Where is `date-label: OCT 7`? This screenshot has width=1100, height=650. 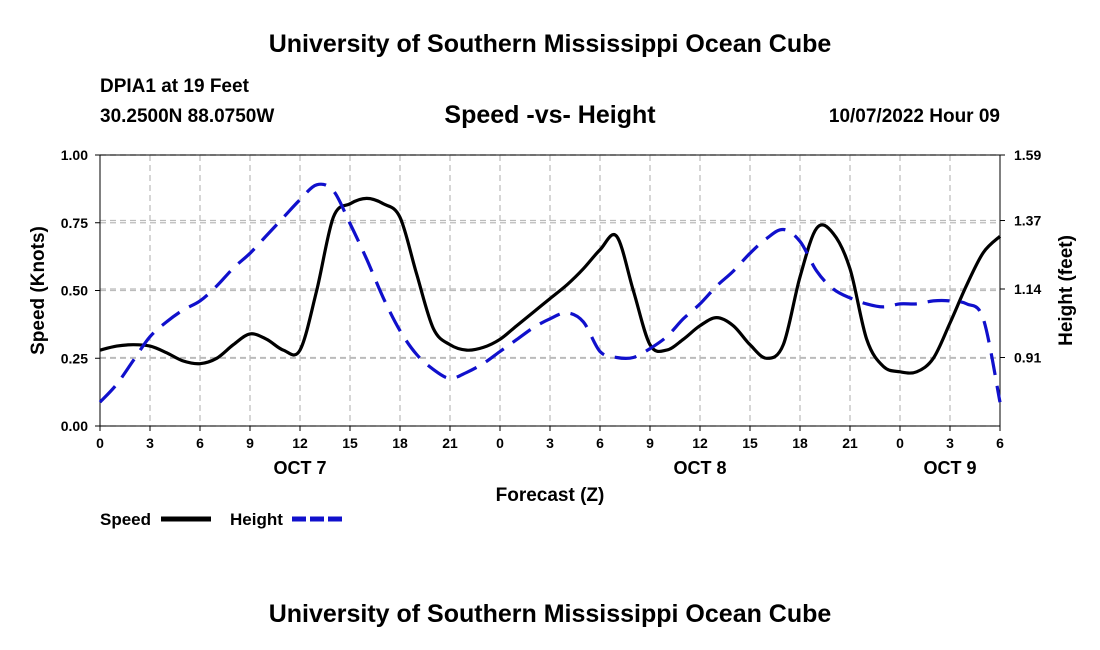
date-label: OCT 7 is located at coordinates (299, 468).